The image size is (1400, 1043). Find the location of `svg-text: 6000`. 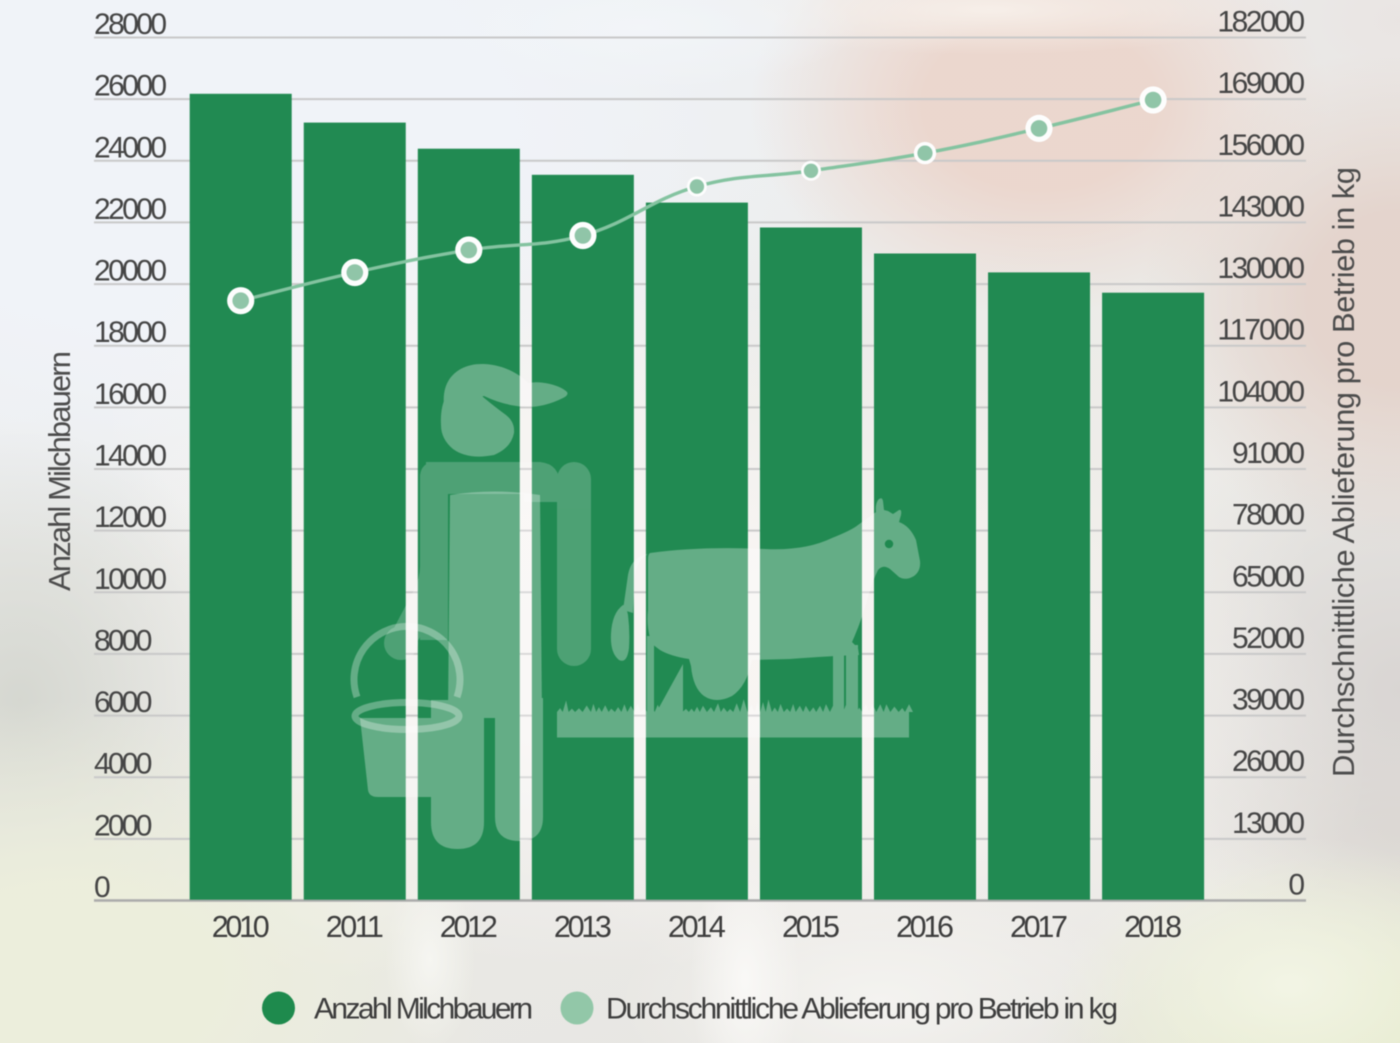

svg-text: 6000 is located at coordinates (123, 702).